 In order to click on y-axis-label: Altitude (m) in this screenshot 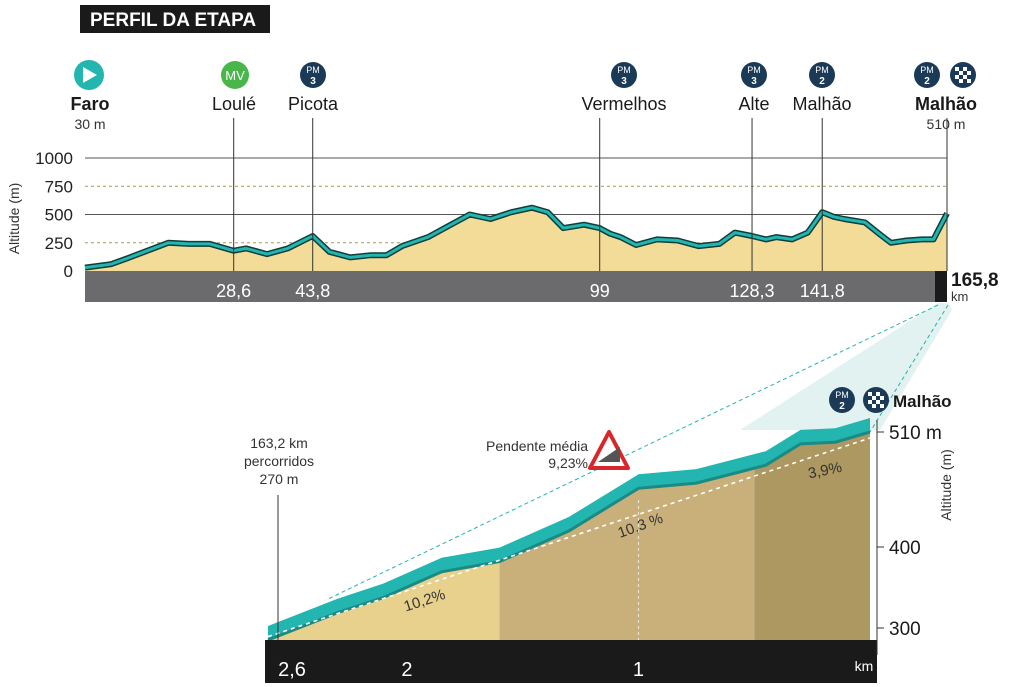, I will do `click(14, 219)`.